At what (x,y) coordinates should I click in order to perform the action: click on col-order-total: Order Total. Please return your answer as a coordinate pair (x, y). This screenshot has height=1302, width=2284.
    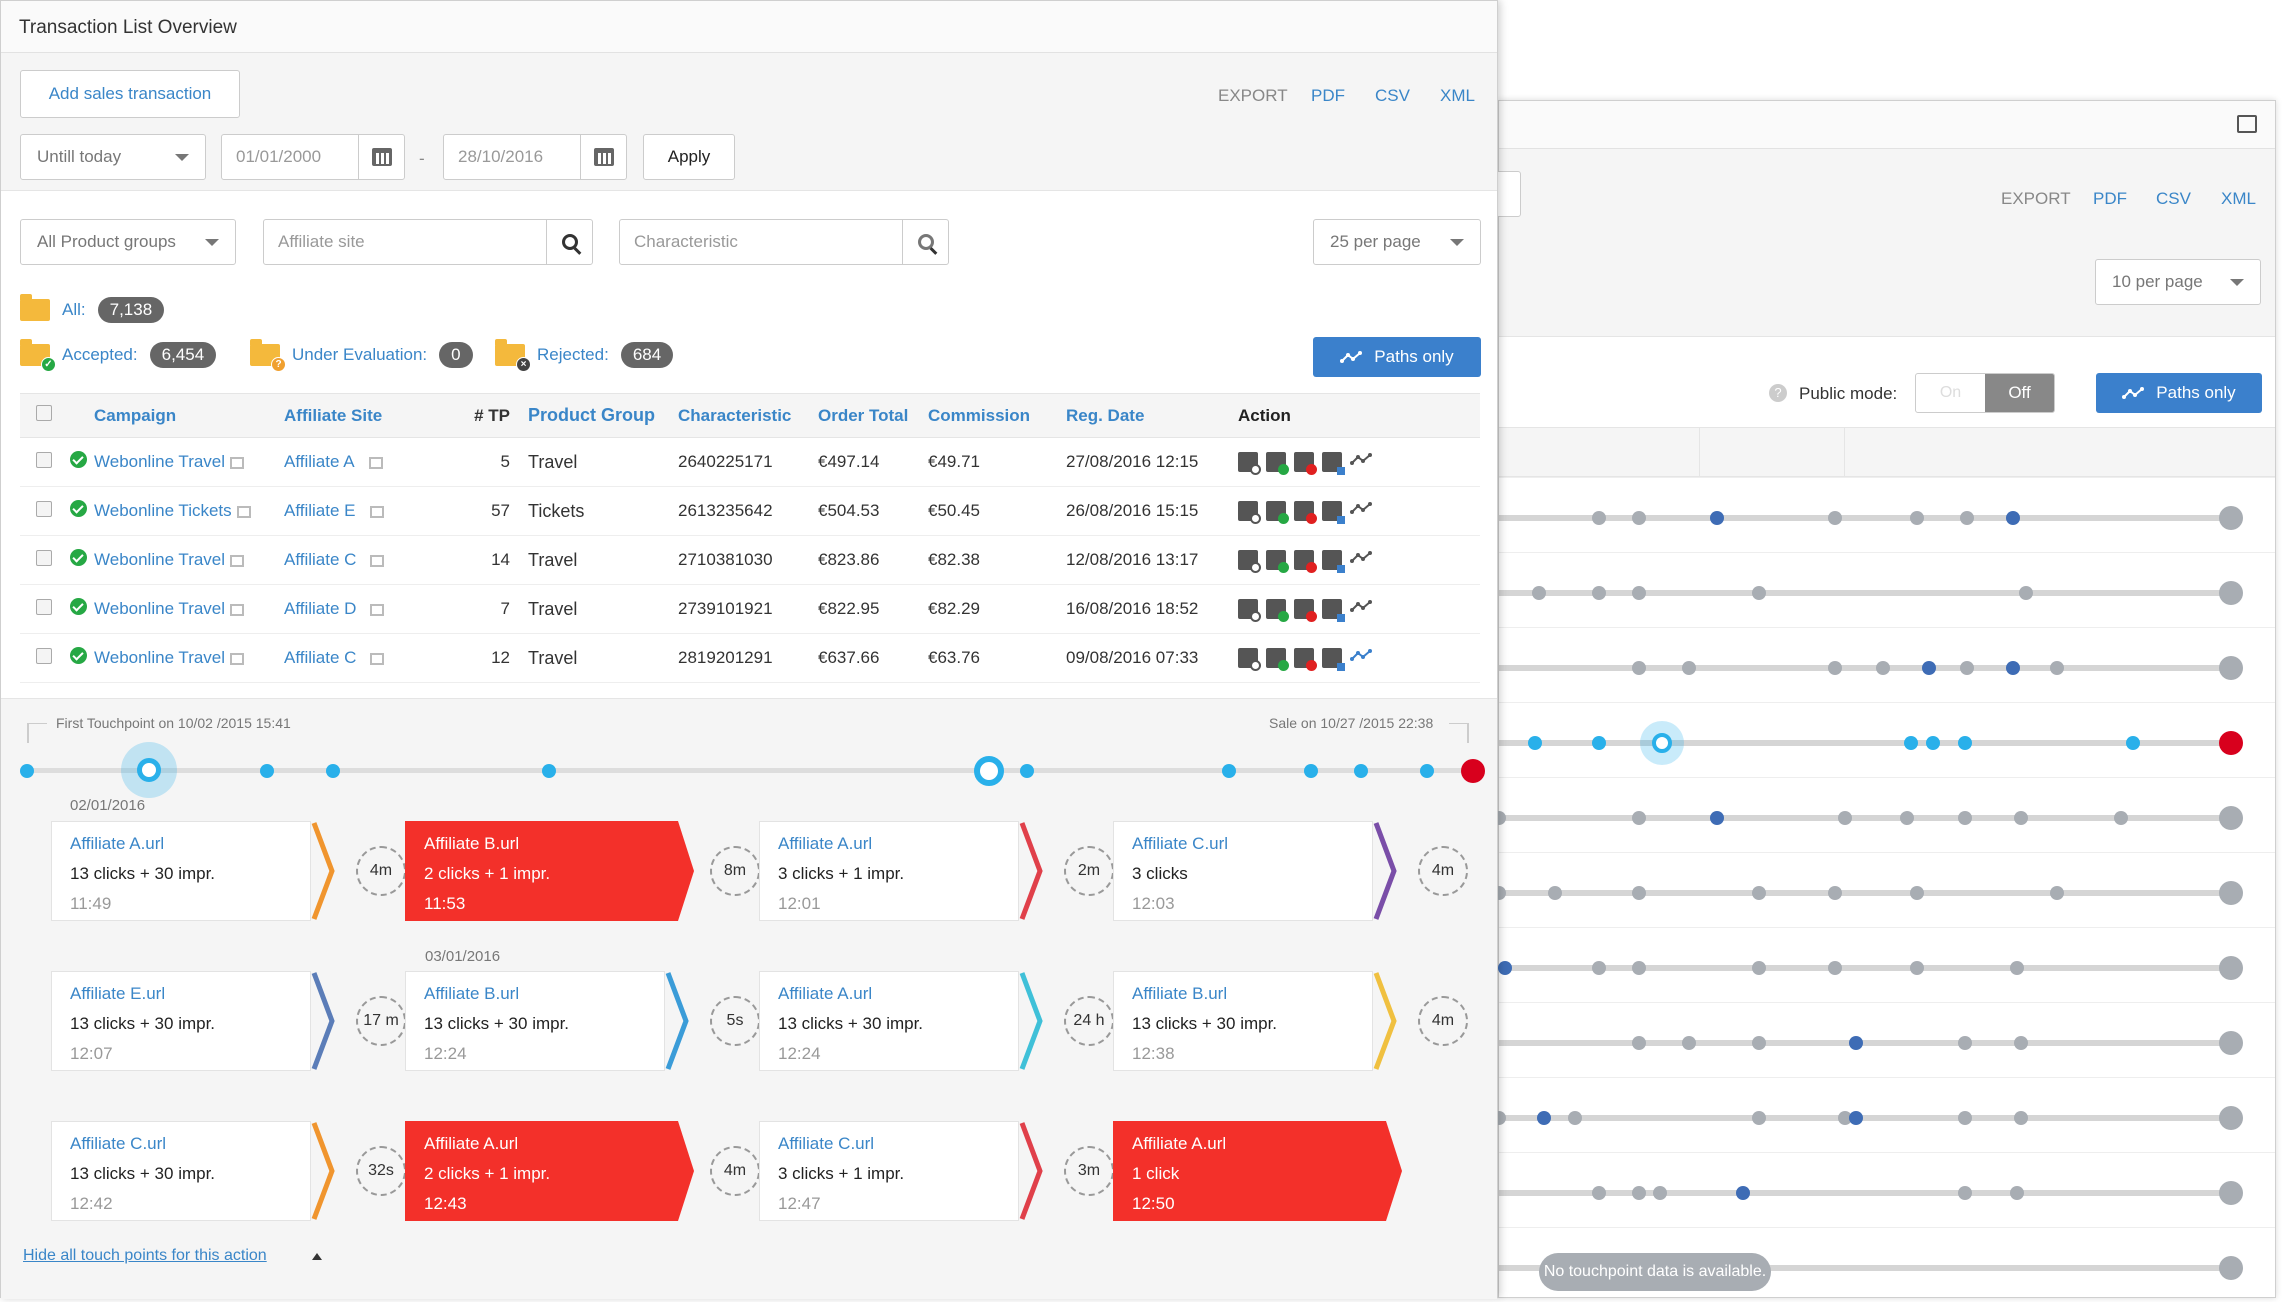
    Looking at the image, I should click on (873, 415).